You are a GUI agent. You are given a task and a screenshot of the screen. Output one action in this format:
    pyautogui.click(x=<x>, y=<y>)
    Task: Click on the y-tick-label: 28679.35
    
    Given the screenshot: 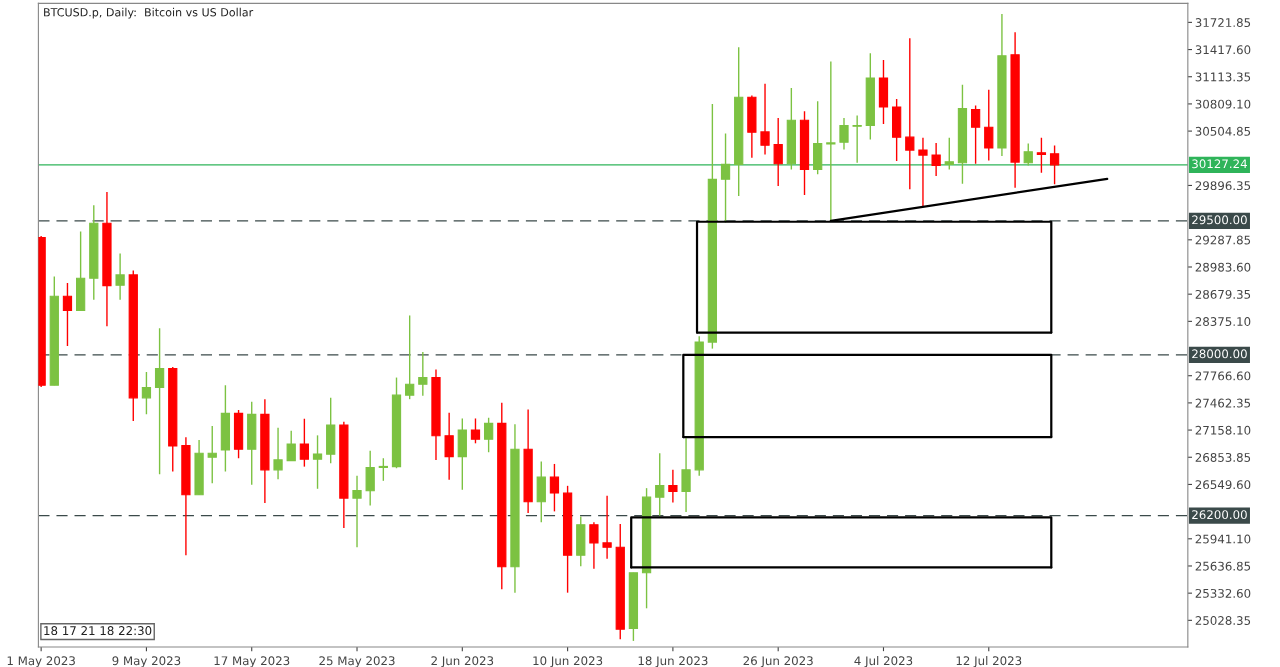 What is the action you would take?
    pyautogui.click(x=1223, y=294)
    